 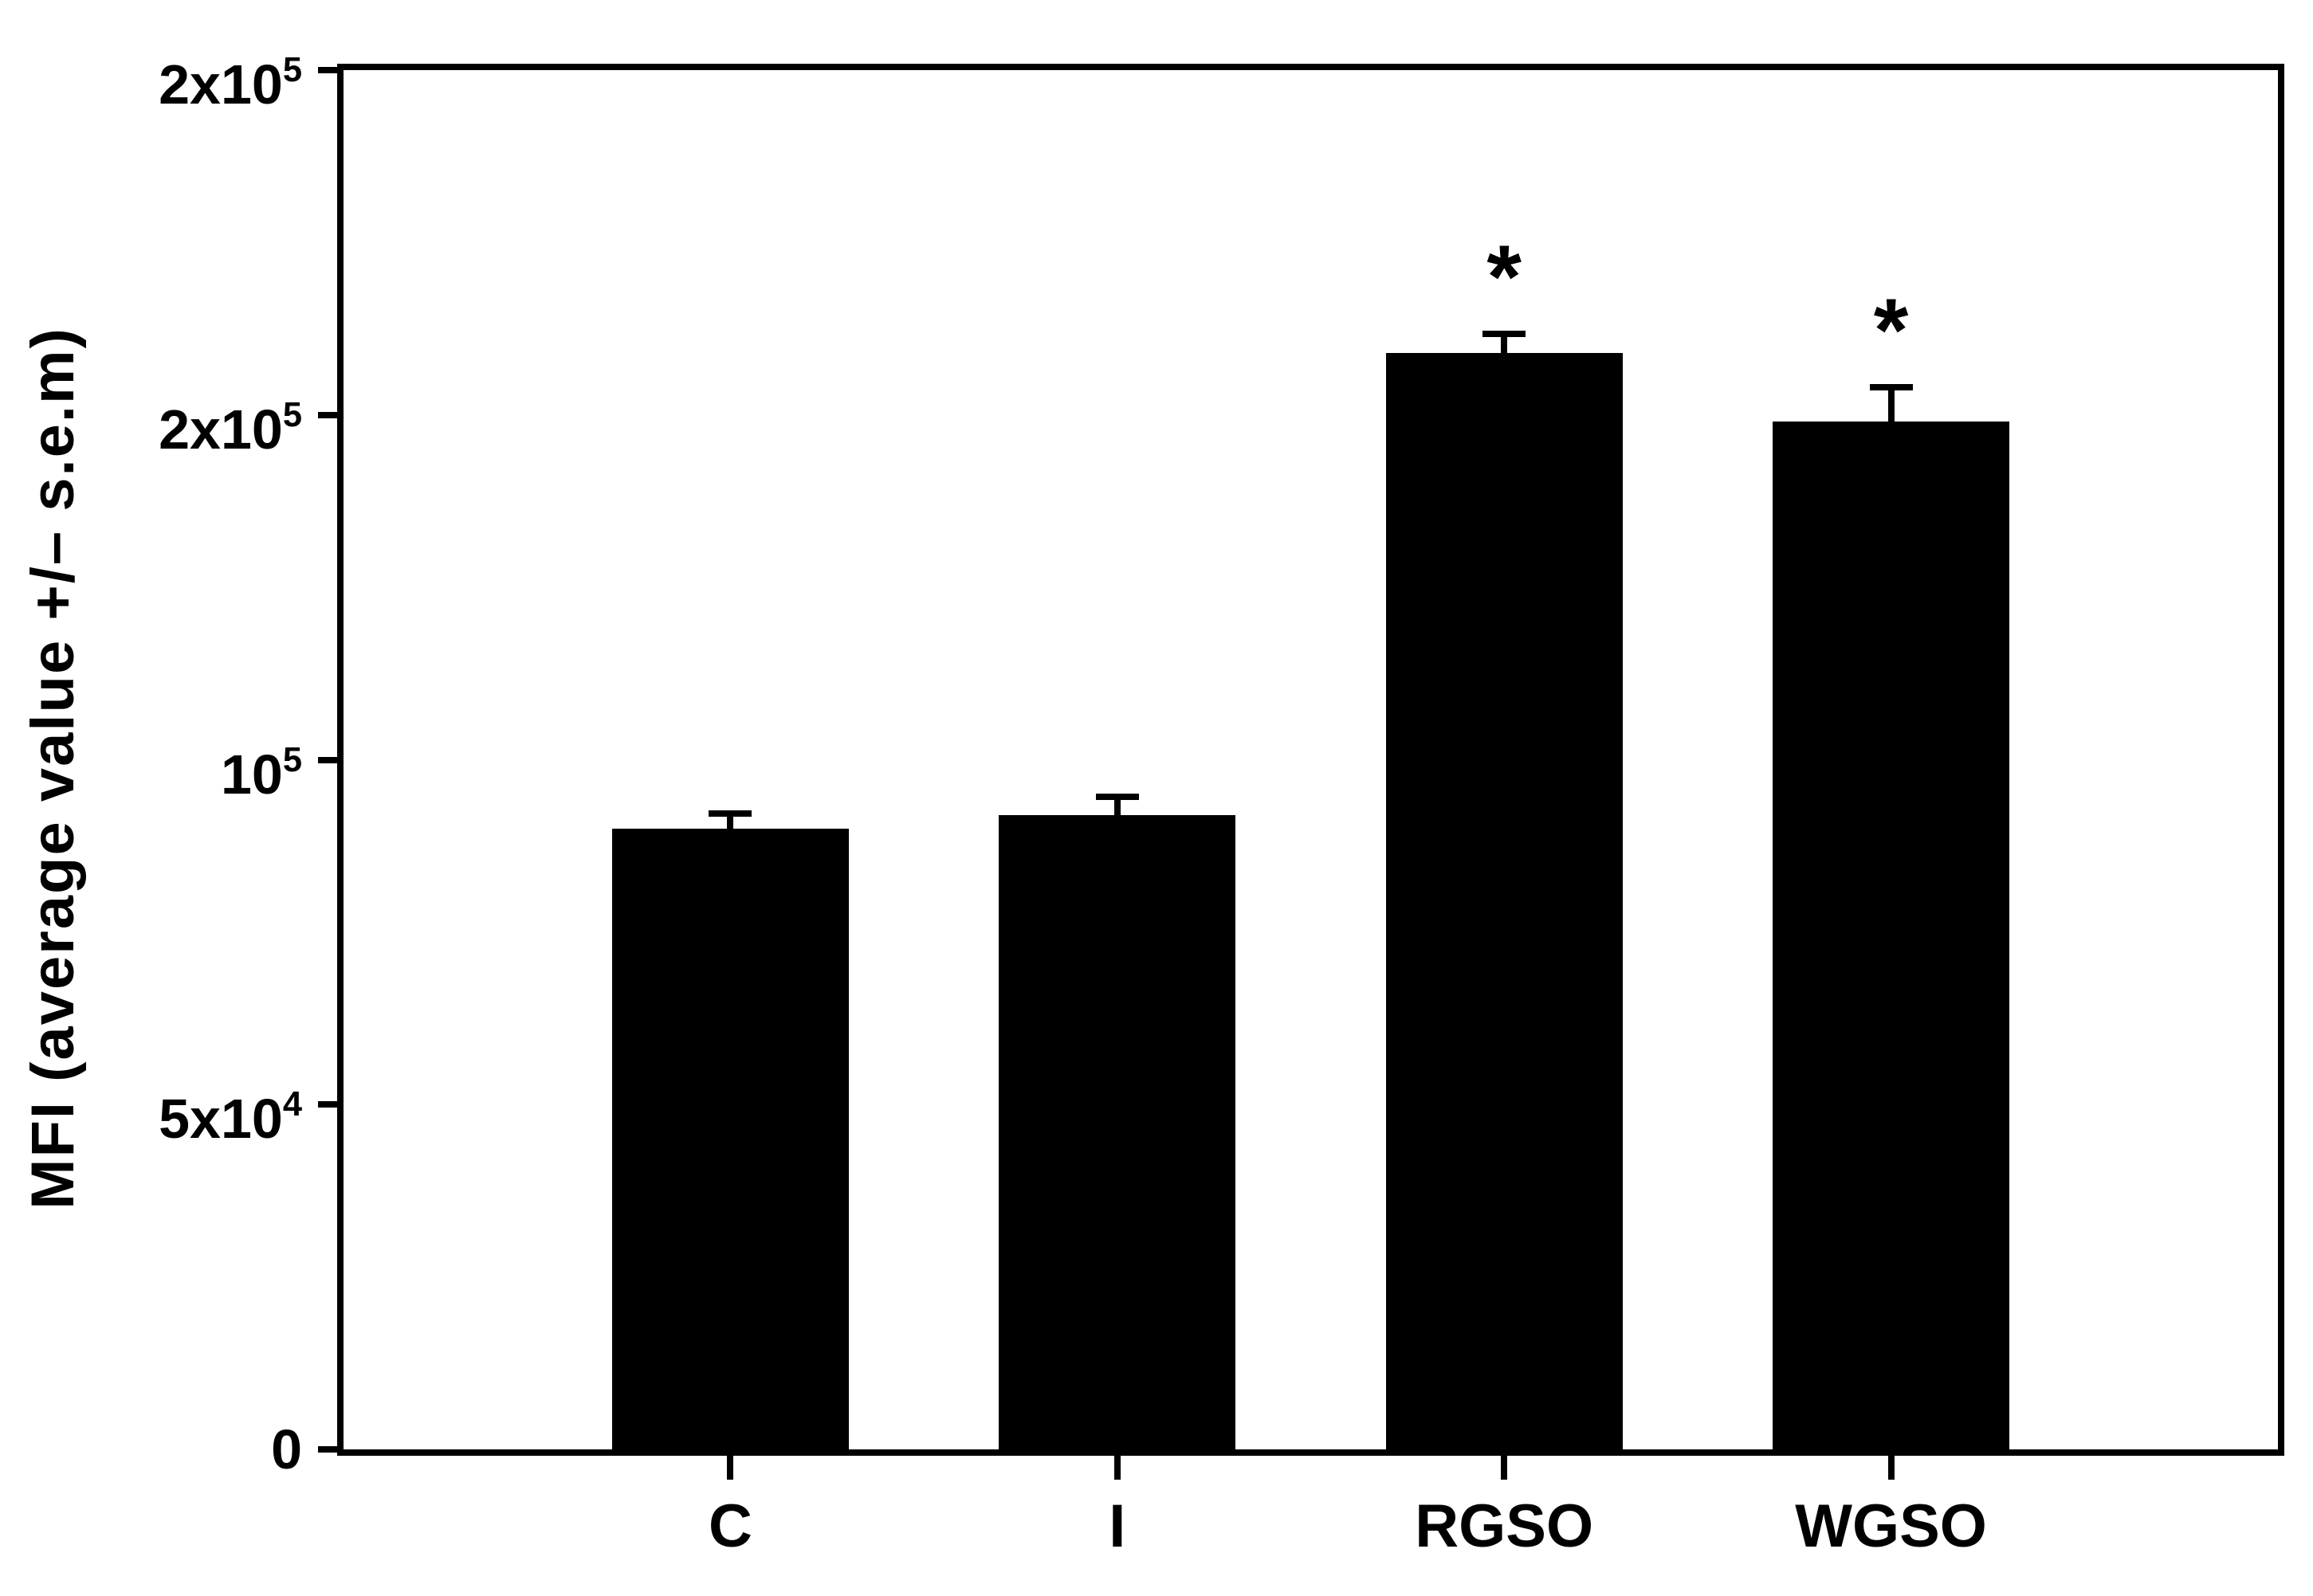 What do you see at coordinates (286, 1449) in the screenshot?
I see `y-tick-base: 0` at bounding box center [286, 1449].